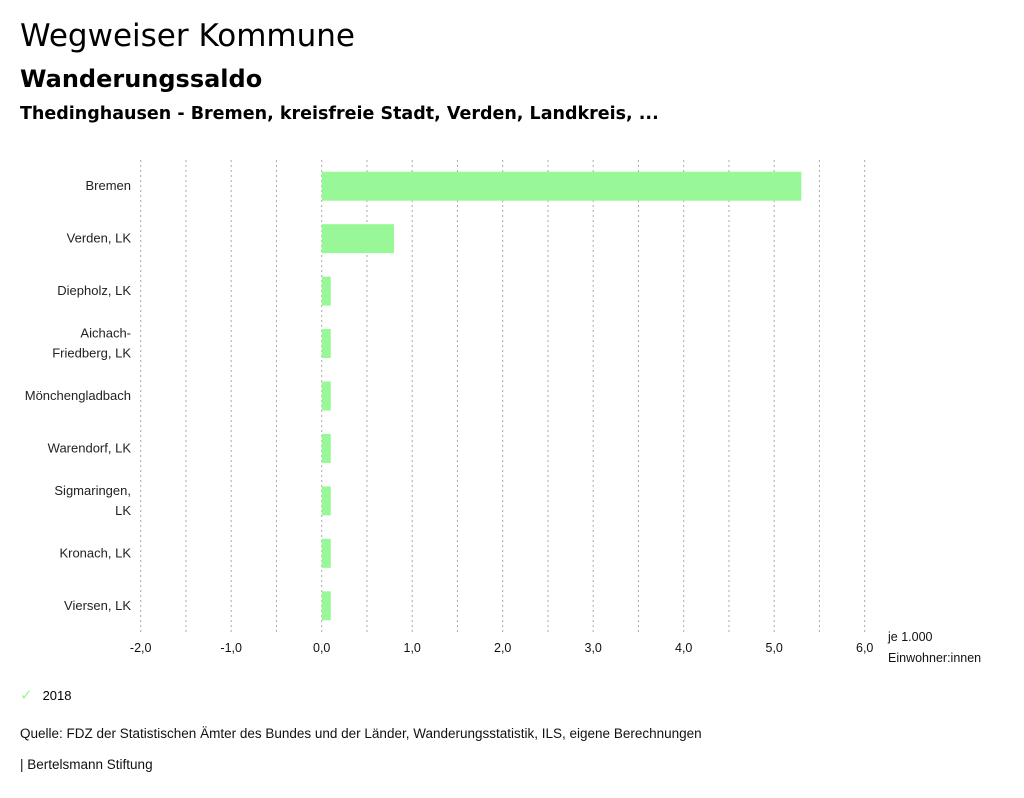  What do you see at coordinates (774, 648) in the screenshot?
I see `x-tick-label: 5,0` at bounding box center [774, 648].